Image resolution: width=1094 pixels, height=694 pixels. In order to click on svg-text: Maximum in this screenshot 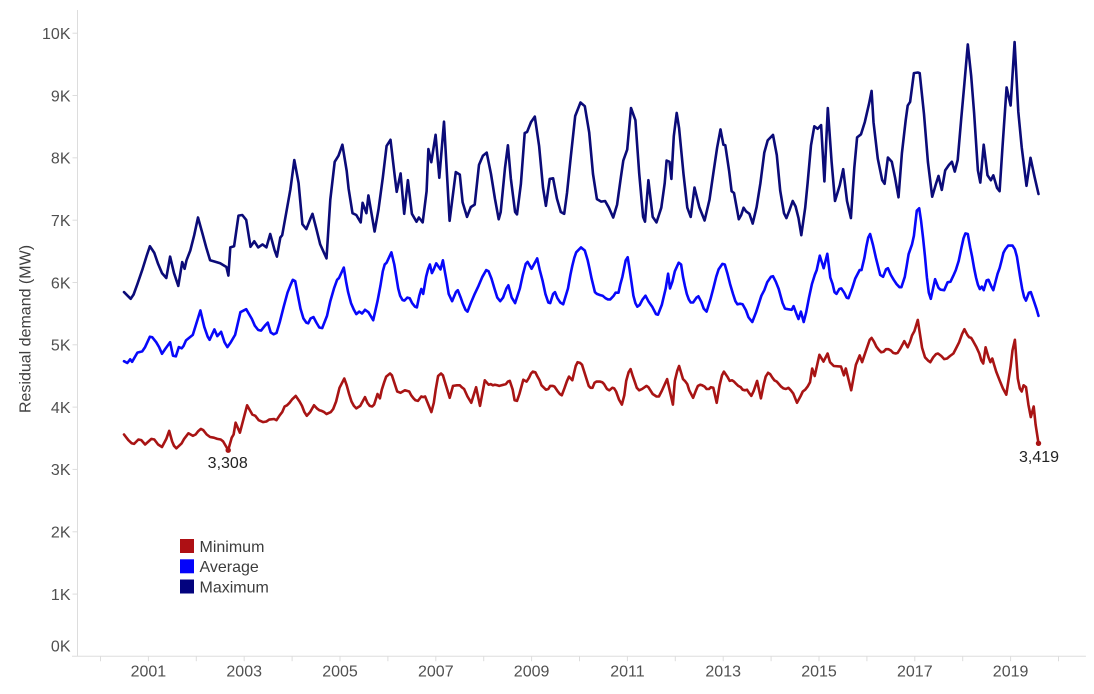, I will do `click(234, 587)`.